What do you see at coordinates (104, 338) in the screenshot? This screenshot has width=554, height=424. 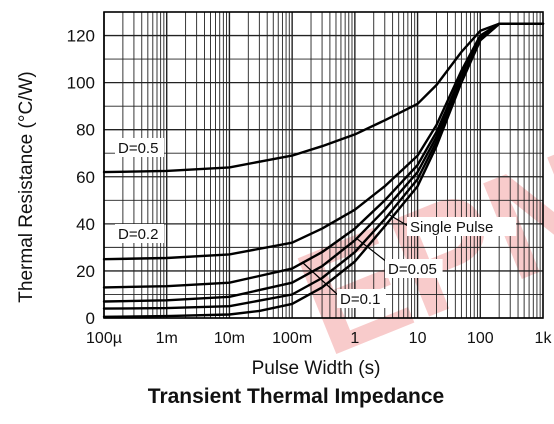 I see `x-tick-label: 100µ` at bounding box center [104, 338].